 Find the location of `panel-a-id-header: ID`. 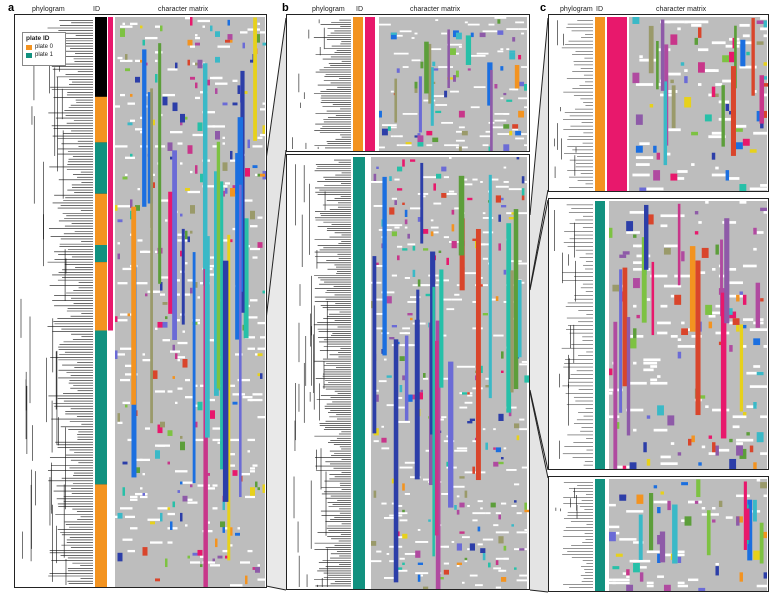

panel-a-id-header: ID is located at coordinates (96, 9).